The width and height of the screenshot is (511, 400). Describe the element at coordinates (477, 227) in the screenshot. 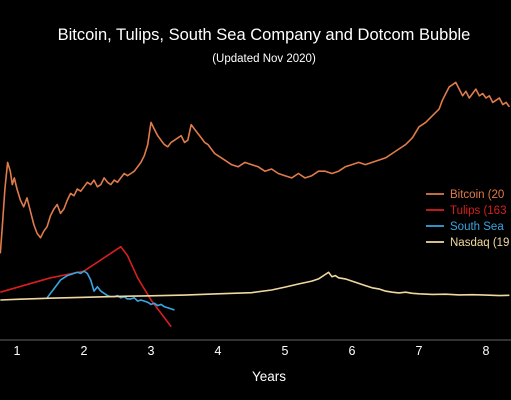

I see `legend-label-south-sea: South Sea` at that location.